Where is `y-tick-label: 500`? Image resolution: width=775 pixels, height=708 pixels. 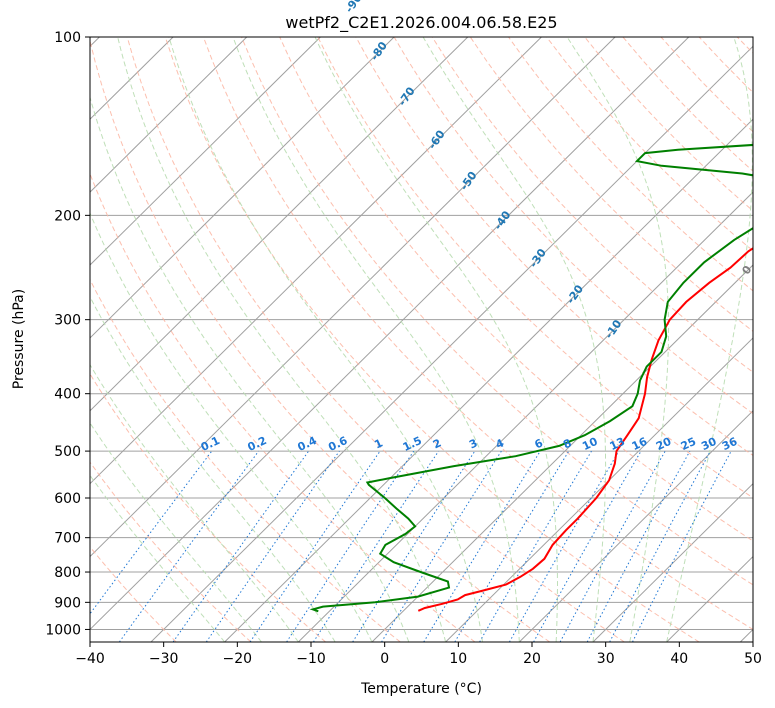 y-tick-label: 500 is located at coordinates (67, 452).